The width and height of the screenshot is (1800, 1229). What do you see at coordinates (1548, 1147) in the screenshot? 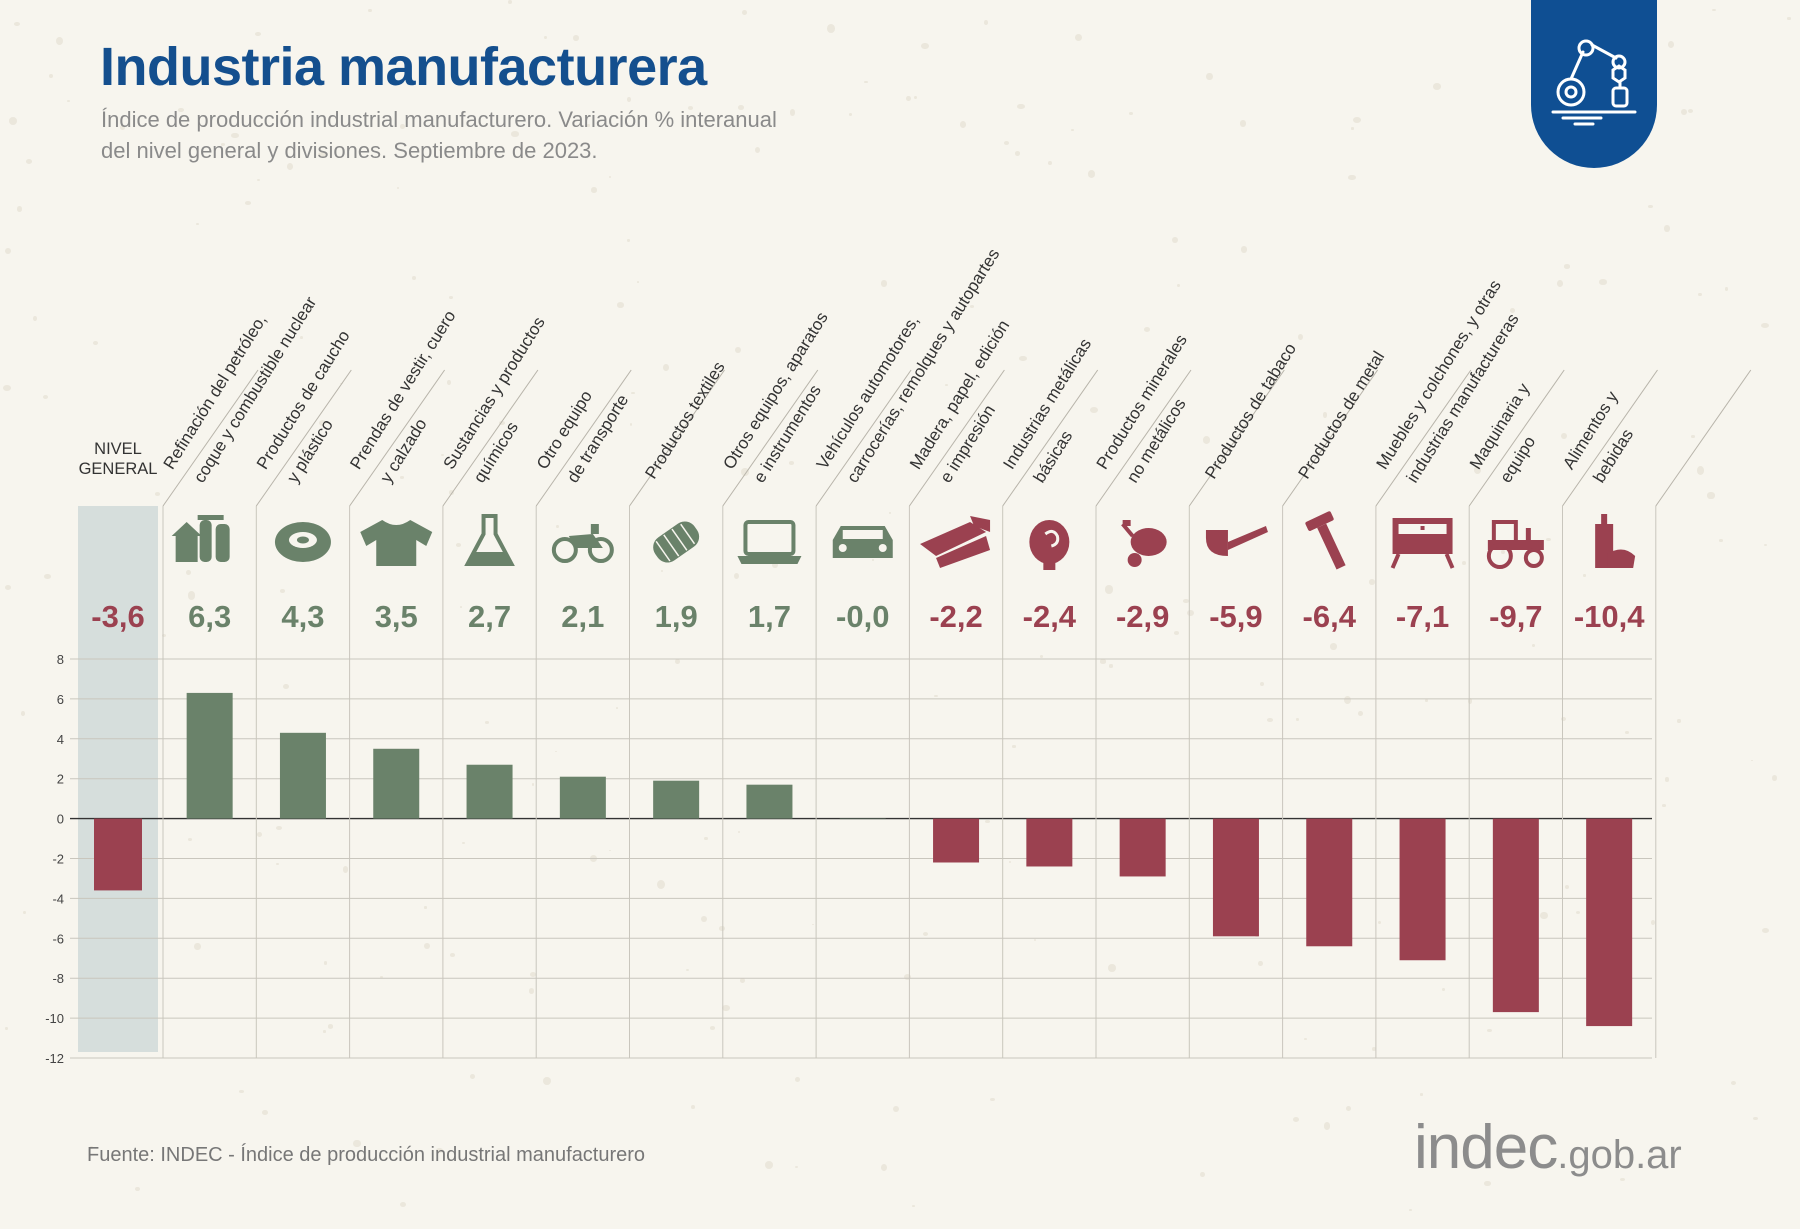
I see `indec-logo: indec.gob.ar` at bounding box center [1548, 1147].